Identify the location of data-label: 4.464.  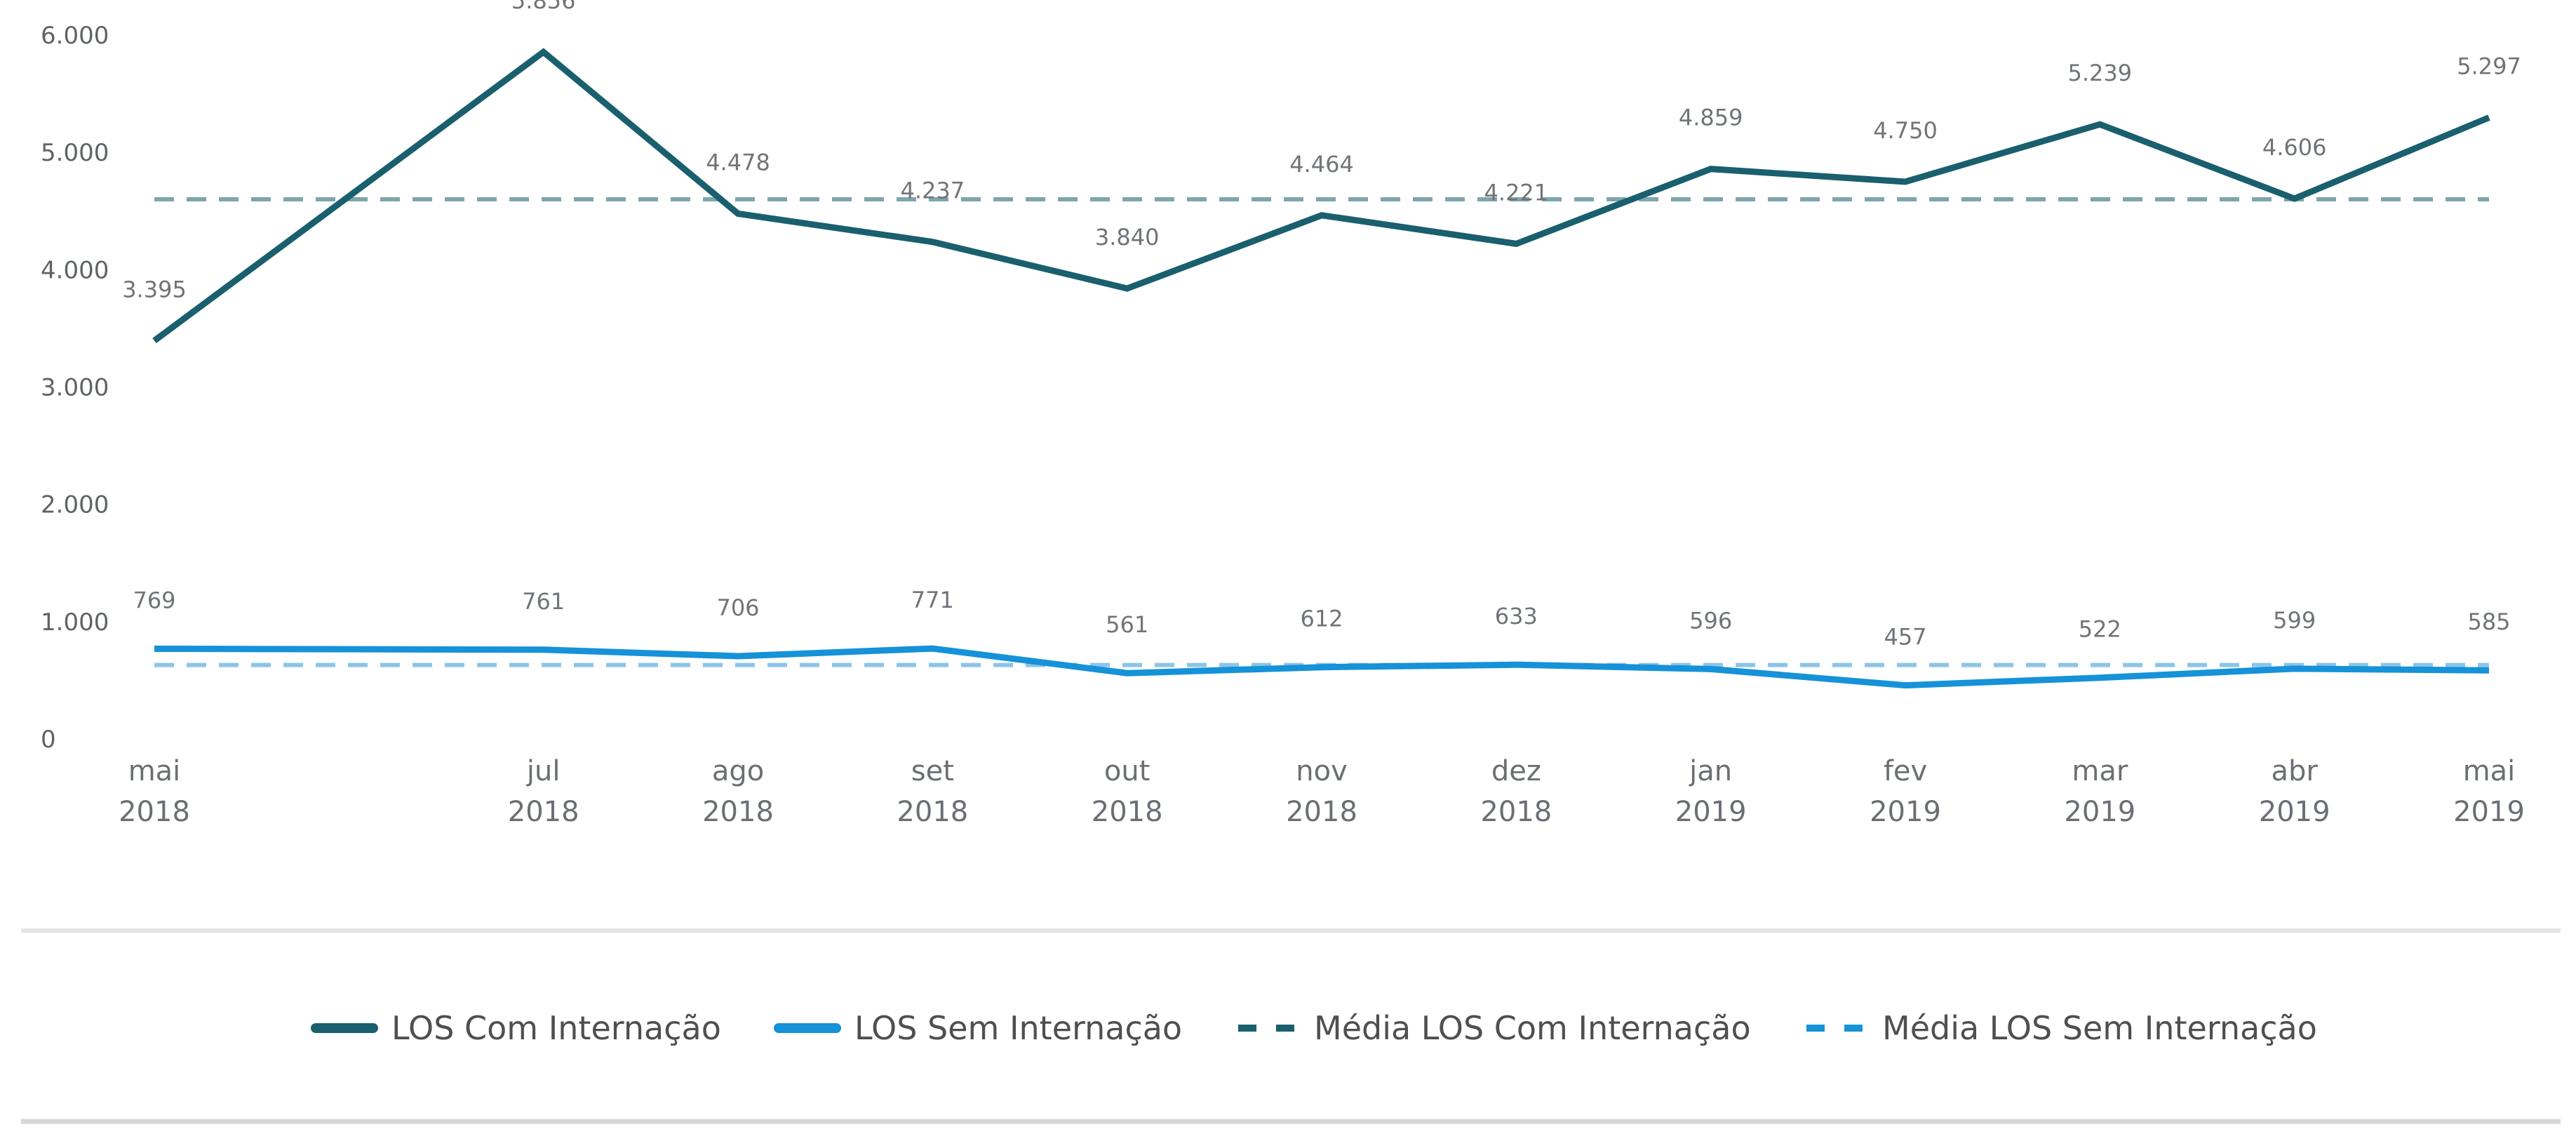
(1321, 164).